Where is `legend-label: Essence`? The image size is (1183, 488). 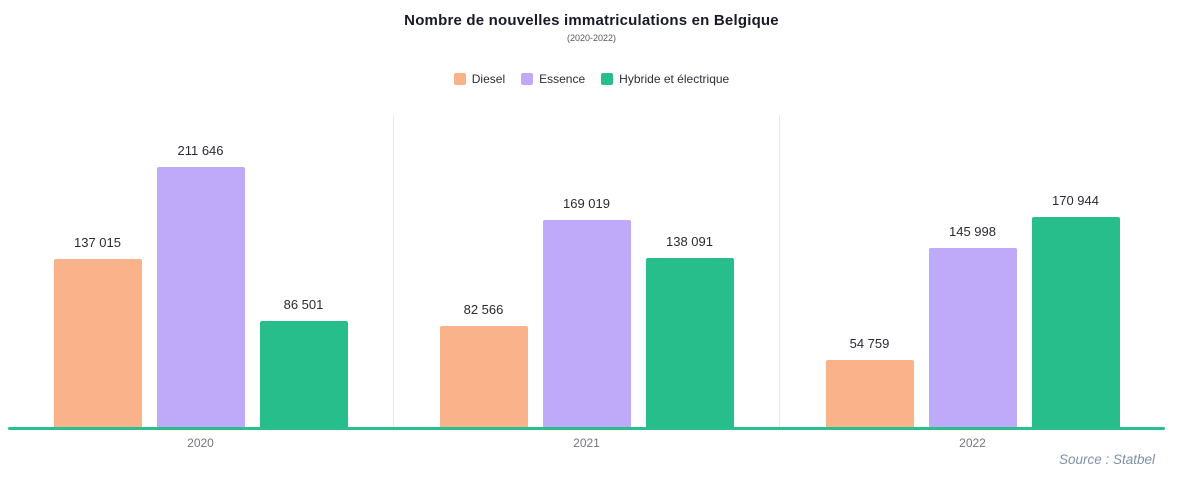 legend-label: Essence is located at coordinates (562, 79).